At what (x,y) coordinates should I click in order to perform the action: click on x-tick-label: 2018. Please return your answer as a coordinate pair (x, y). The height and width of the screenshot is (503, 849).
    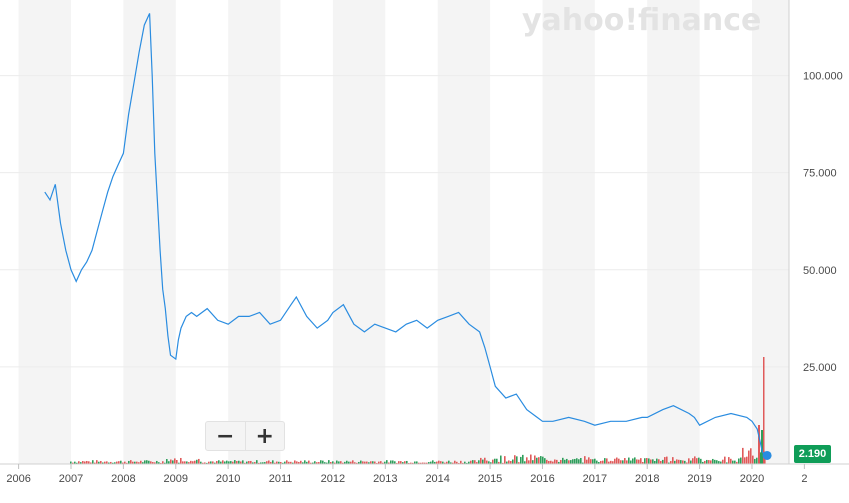
    Looking at the image, I should click on (647, 479).